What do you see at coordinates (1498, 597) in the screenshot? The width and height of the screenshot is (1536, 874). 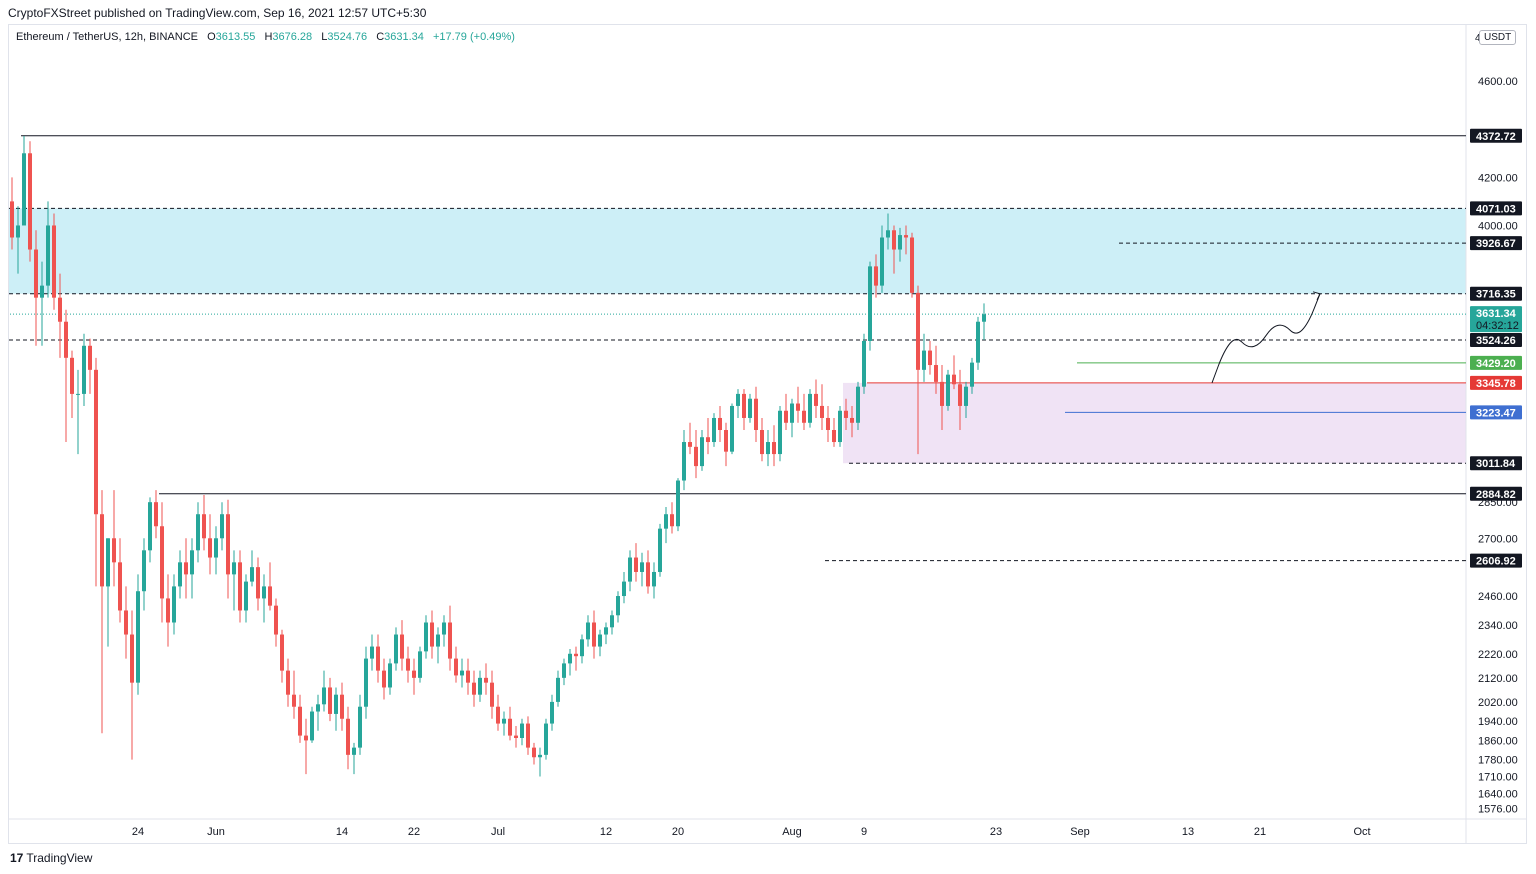 I see `y-tick-label: 2460.00` at bounding box center [1498, 597].